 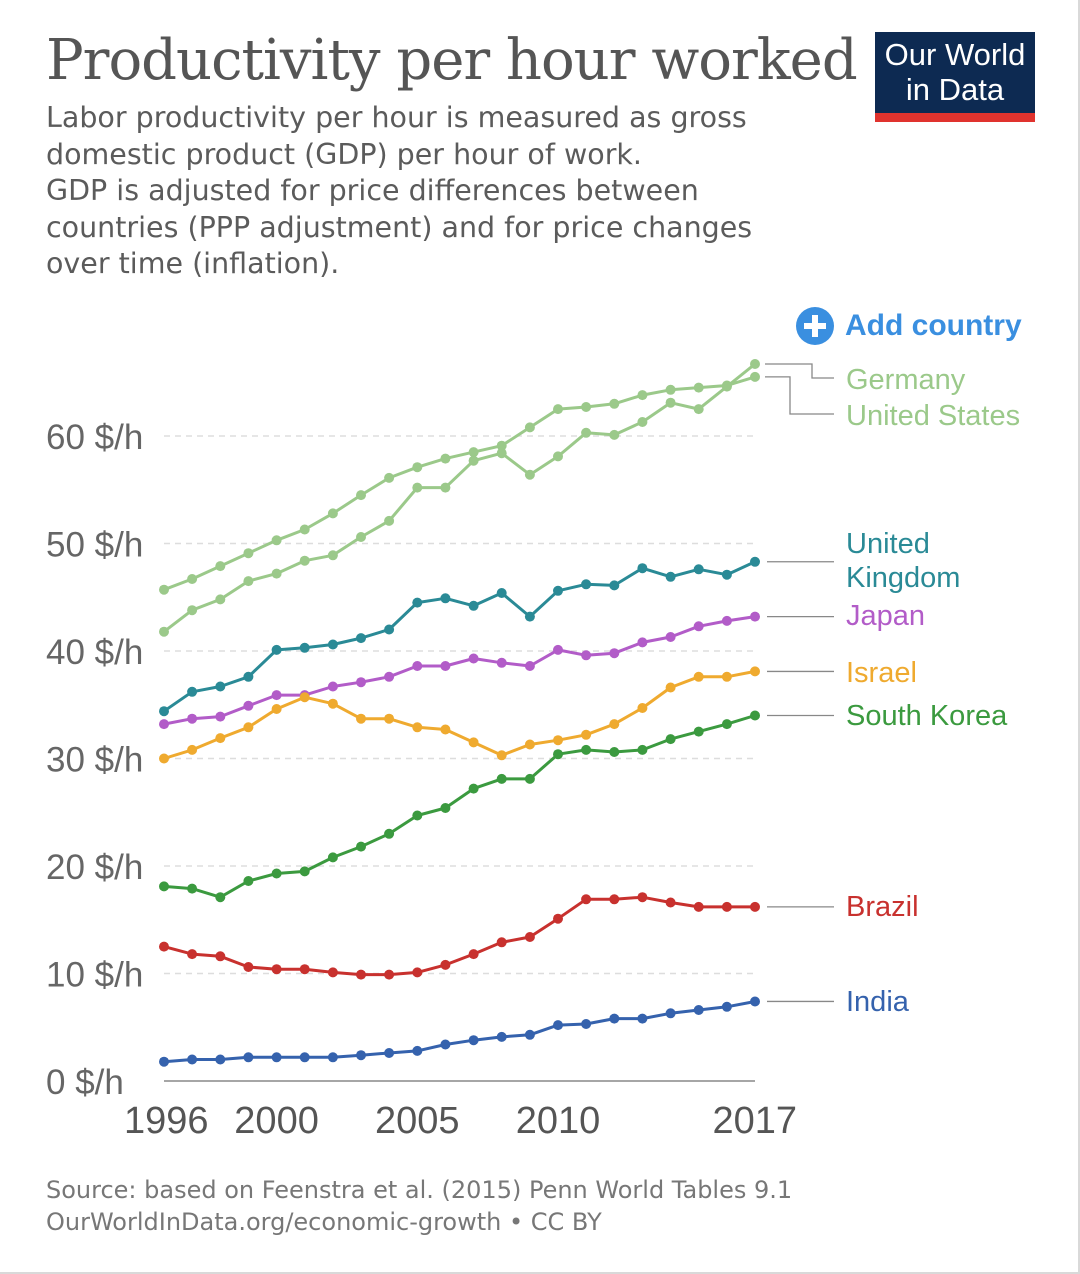 What do you see at coordinates (799, 371) in the screenshot?
I see `label-leader-line` at bounding box center [799, 371].